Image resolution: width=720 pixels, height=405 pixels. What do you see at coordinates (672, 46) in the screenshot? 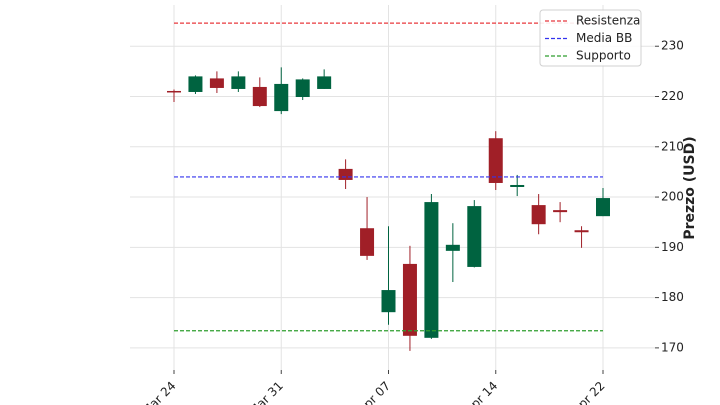
I see `y-tick-label: 230` at bounding box center [672, 46].